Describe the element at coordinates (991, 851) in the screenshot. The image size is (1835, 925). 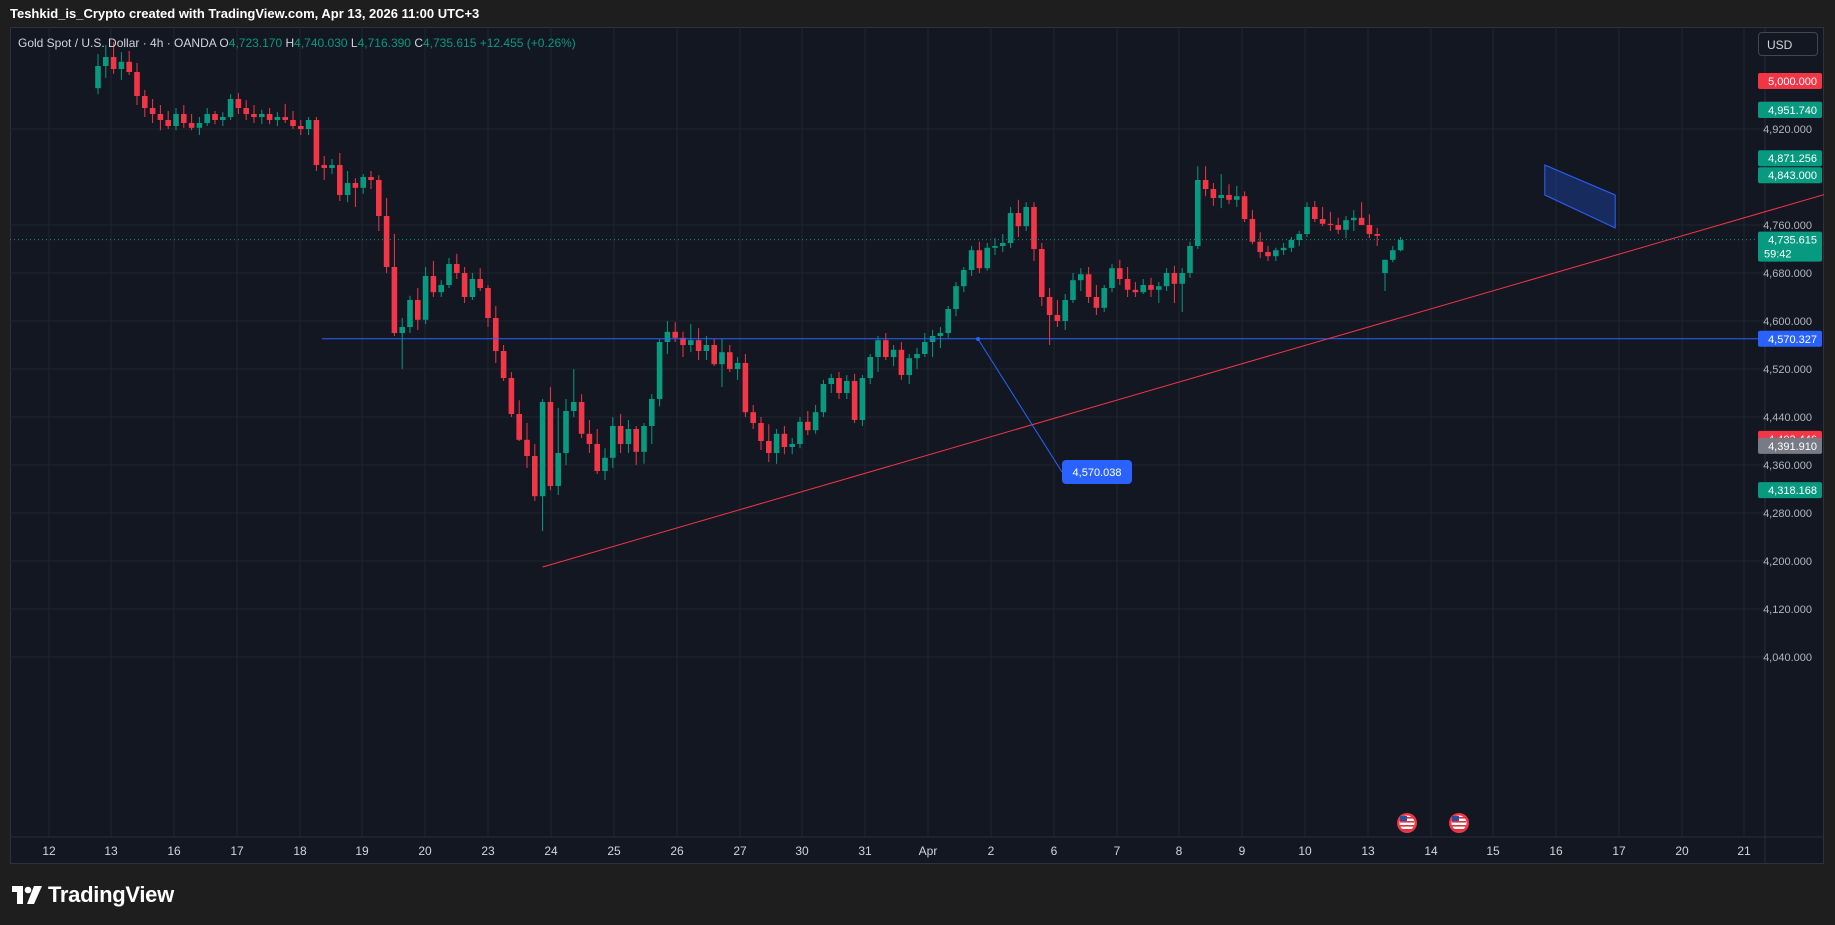
I see `x-tick-label: 2` at that location.